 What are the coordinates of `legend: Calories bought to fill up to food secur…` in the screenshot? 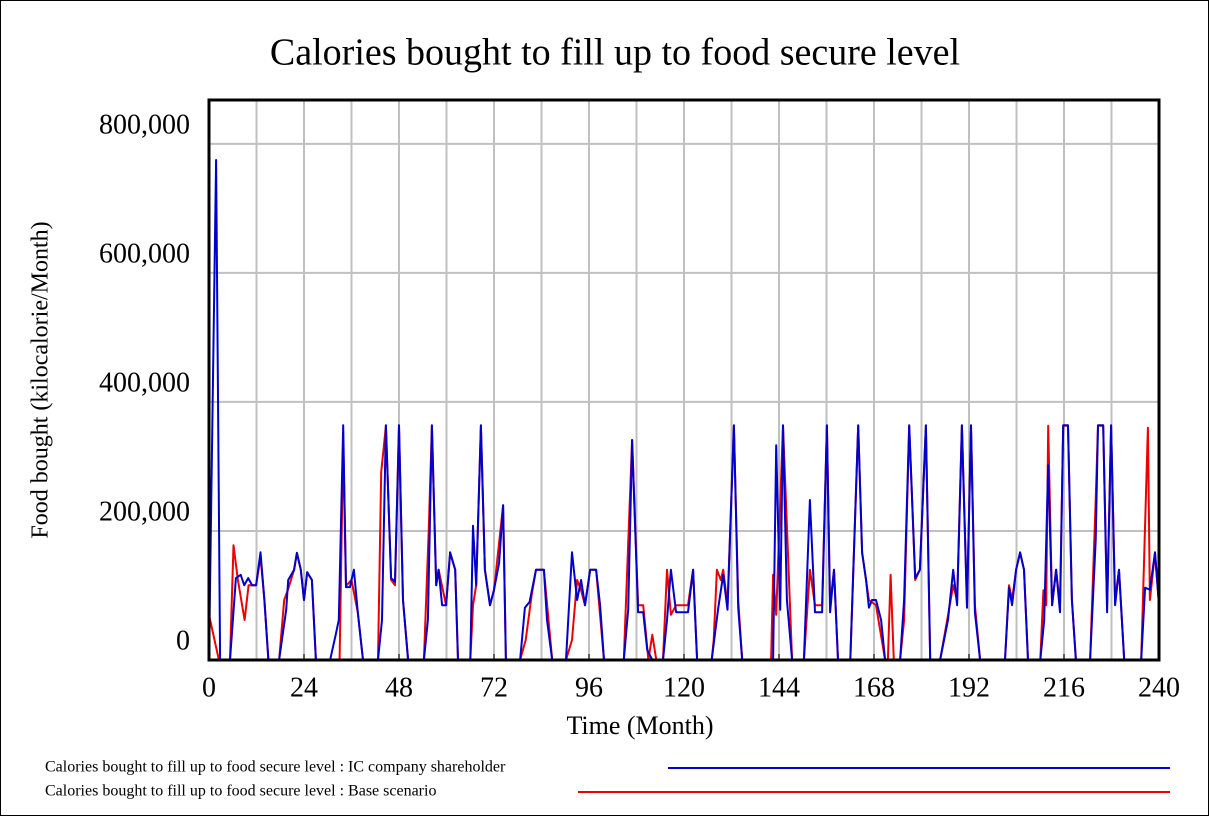 It's located at (607, 779).